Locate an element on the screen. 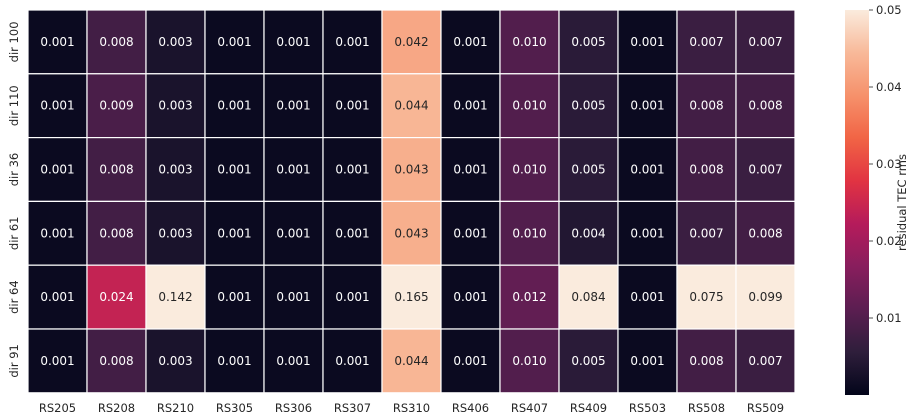  colorbar-tick-label: 0.04 is located at coordinates (889, 87).